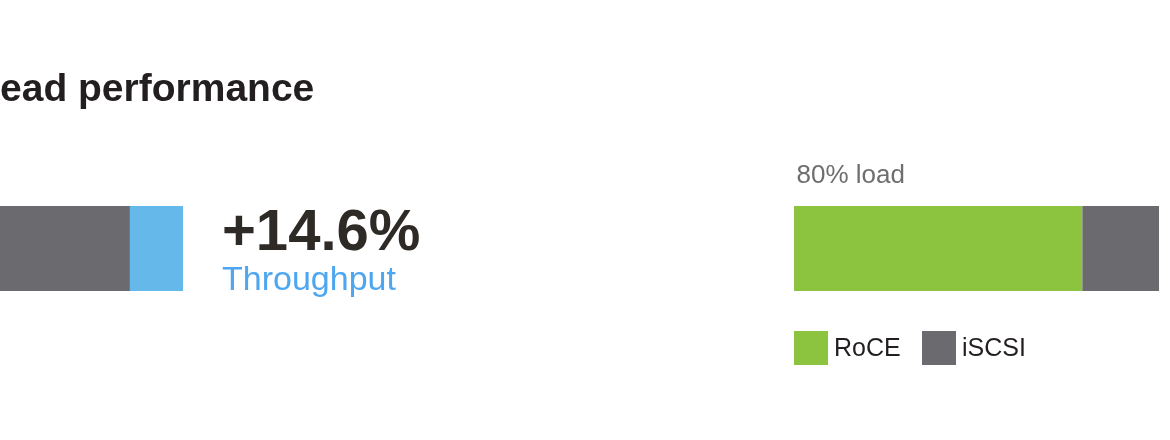 Image resolution: width=1170 pixels, height=440 pixels. Describe the element at coordinates (867, 347) in the screenshot. I see `legend-label: RoCE` at that location.